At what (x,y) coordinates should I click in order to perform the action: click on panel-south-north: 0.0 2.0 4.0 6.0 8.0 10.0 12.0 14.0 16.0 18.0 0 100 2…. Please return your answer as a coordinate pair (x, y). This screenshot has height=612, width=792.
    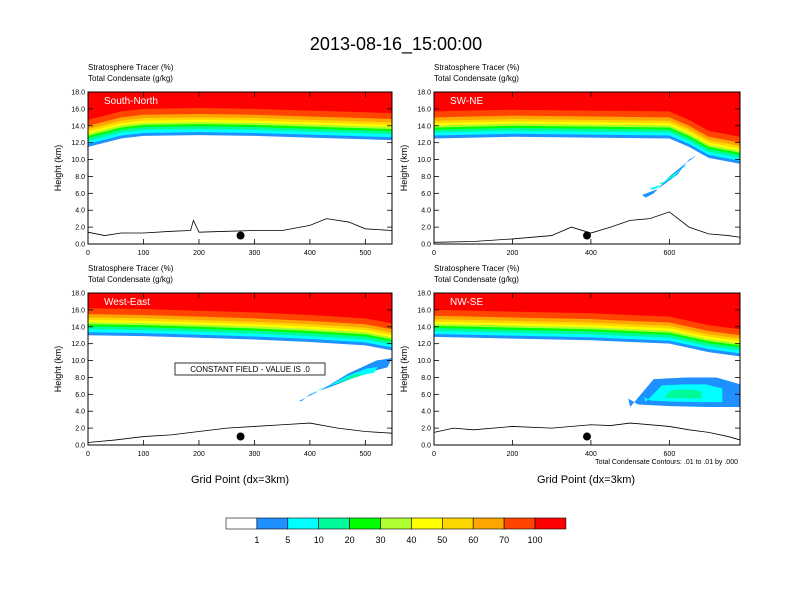
    Looking at the image, I should click on (223, 160).